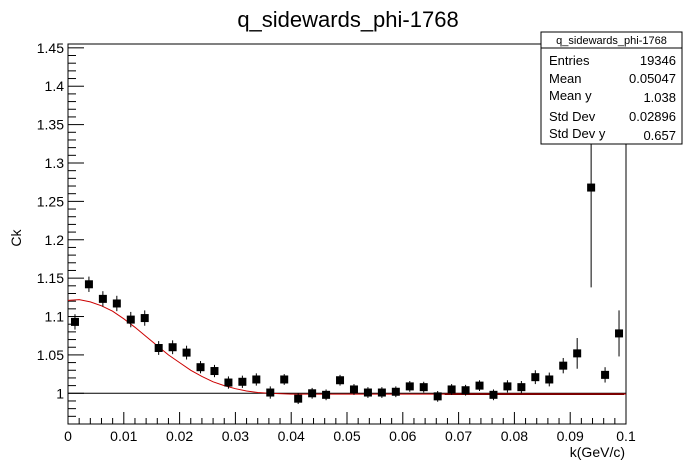 Image resolution: width=696 pixels, height=472 pixels. What do you see at coordinates (659, 97) in the screenshot?
I see `stats-value-mean-y: 1.038` at bounding box center [659, 97].